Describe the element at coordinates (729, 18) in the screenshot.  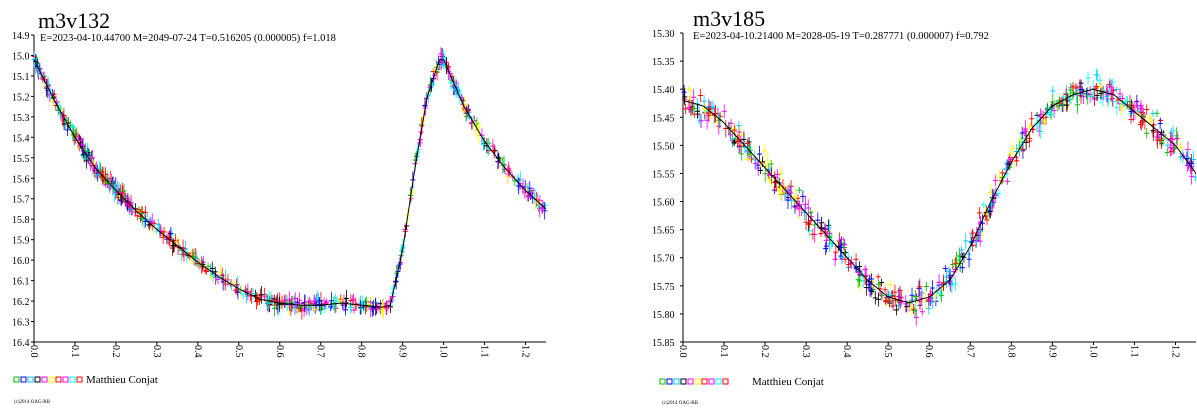
I see `chart-title: m3v185` at that location.